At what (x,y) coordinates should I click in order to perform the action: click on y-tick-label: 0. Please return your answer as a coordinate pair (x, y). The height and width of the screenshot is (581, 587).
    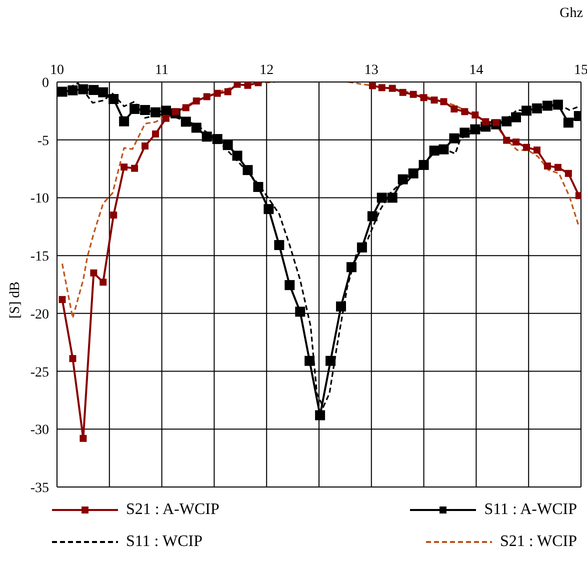
    Looking at the image, I should click on (45, 83).